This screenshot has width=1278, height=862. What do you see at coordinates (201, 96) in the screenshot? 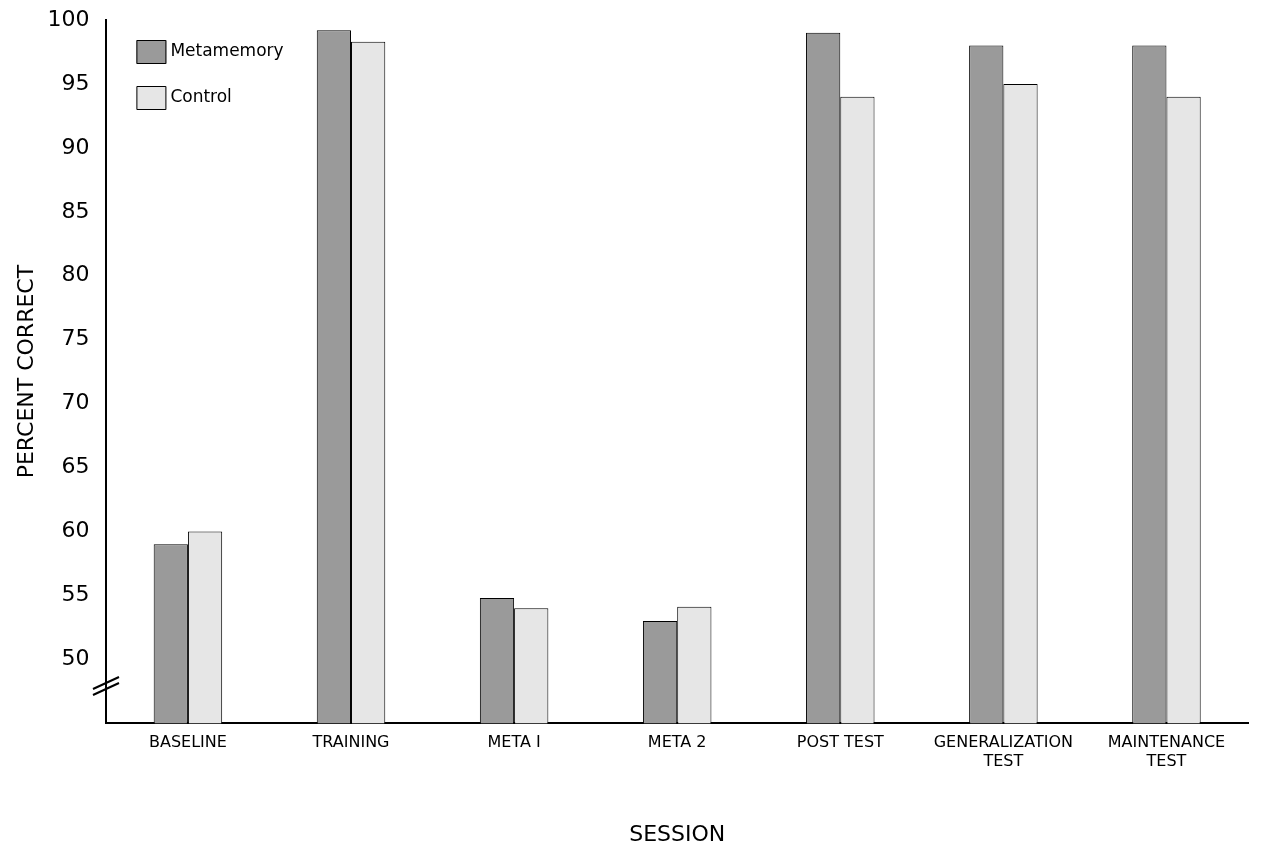
I see `legend-label: Control` at bounding box center [201, 96].